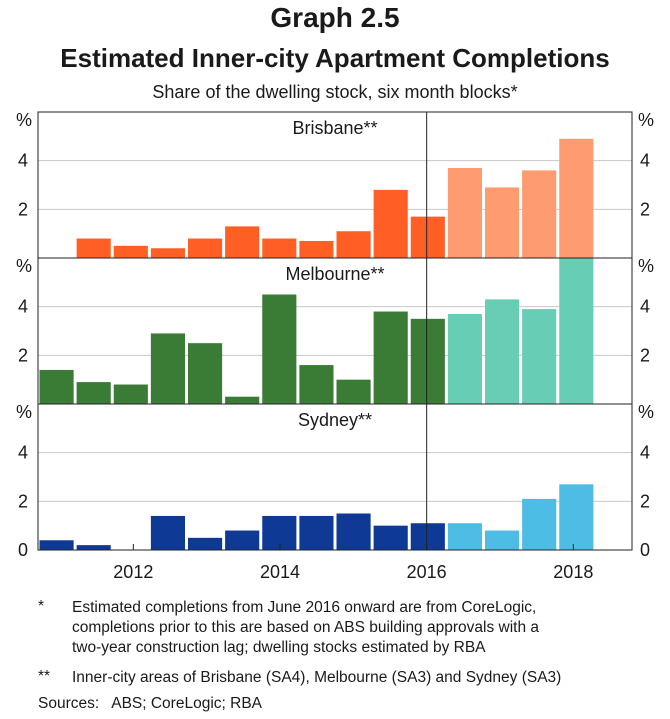  What do you see at coordinates (23, 355) in the screenshot?
I see `y-tick-left-1-0: 2` at bounding box center [23, 355].